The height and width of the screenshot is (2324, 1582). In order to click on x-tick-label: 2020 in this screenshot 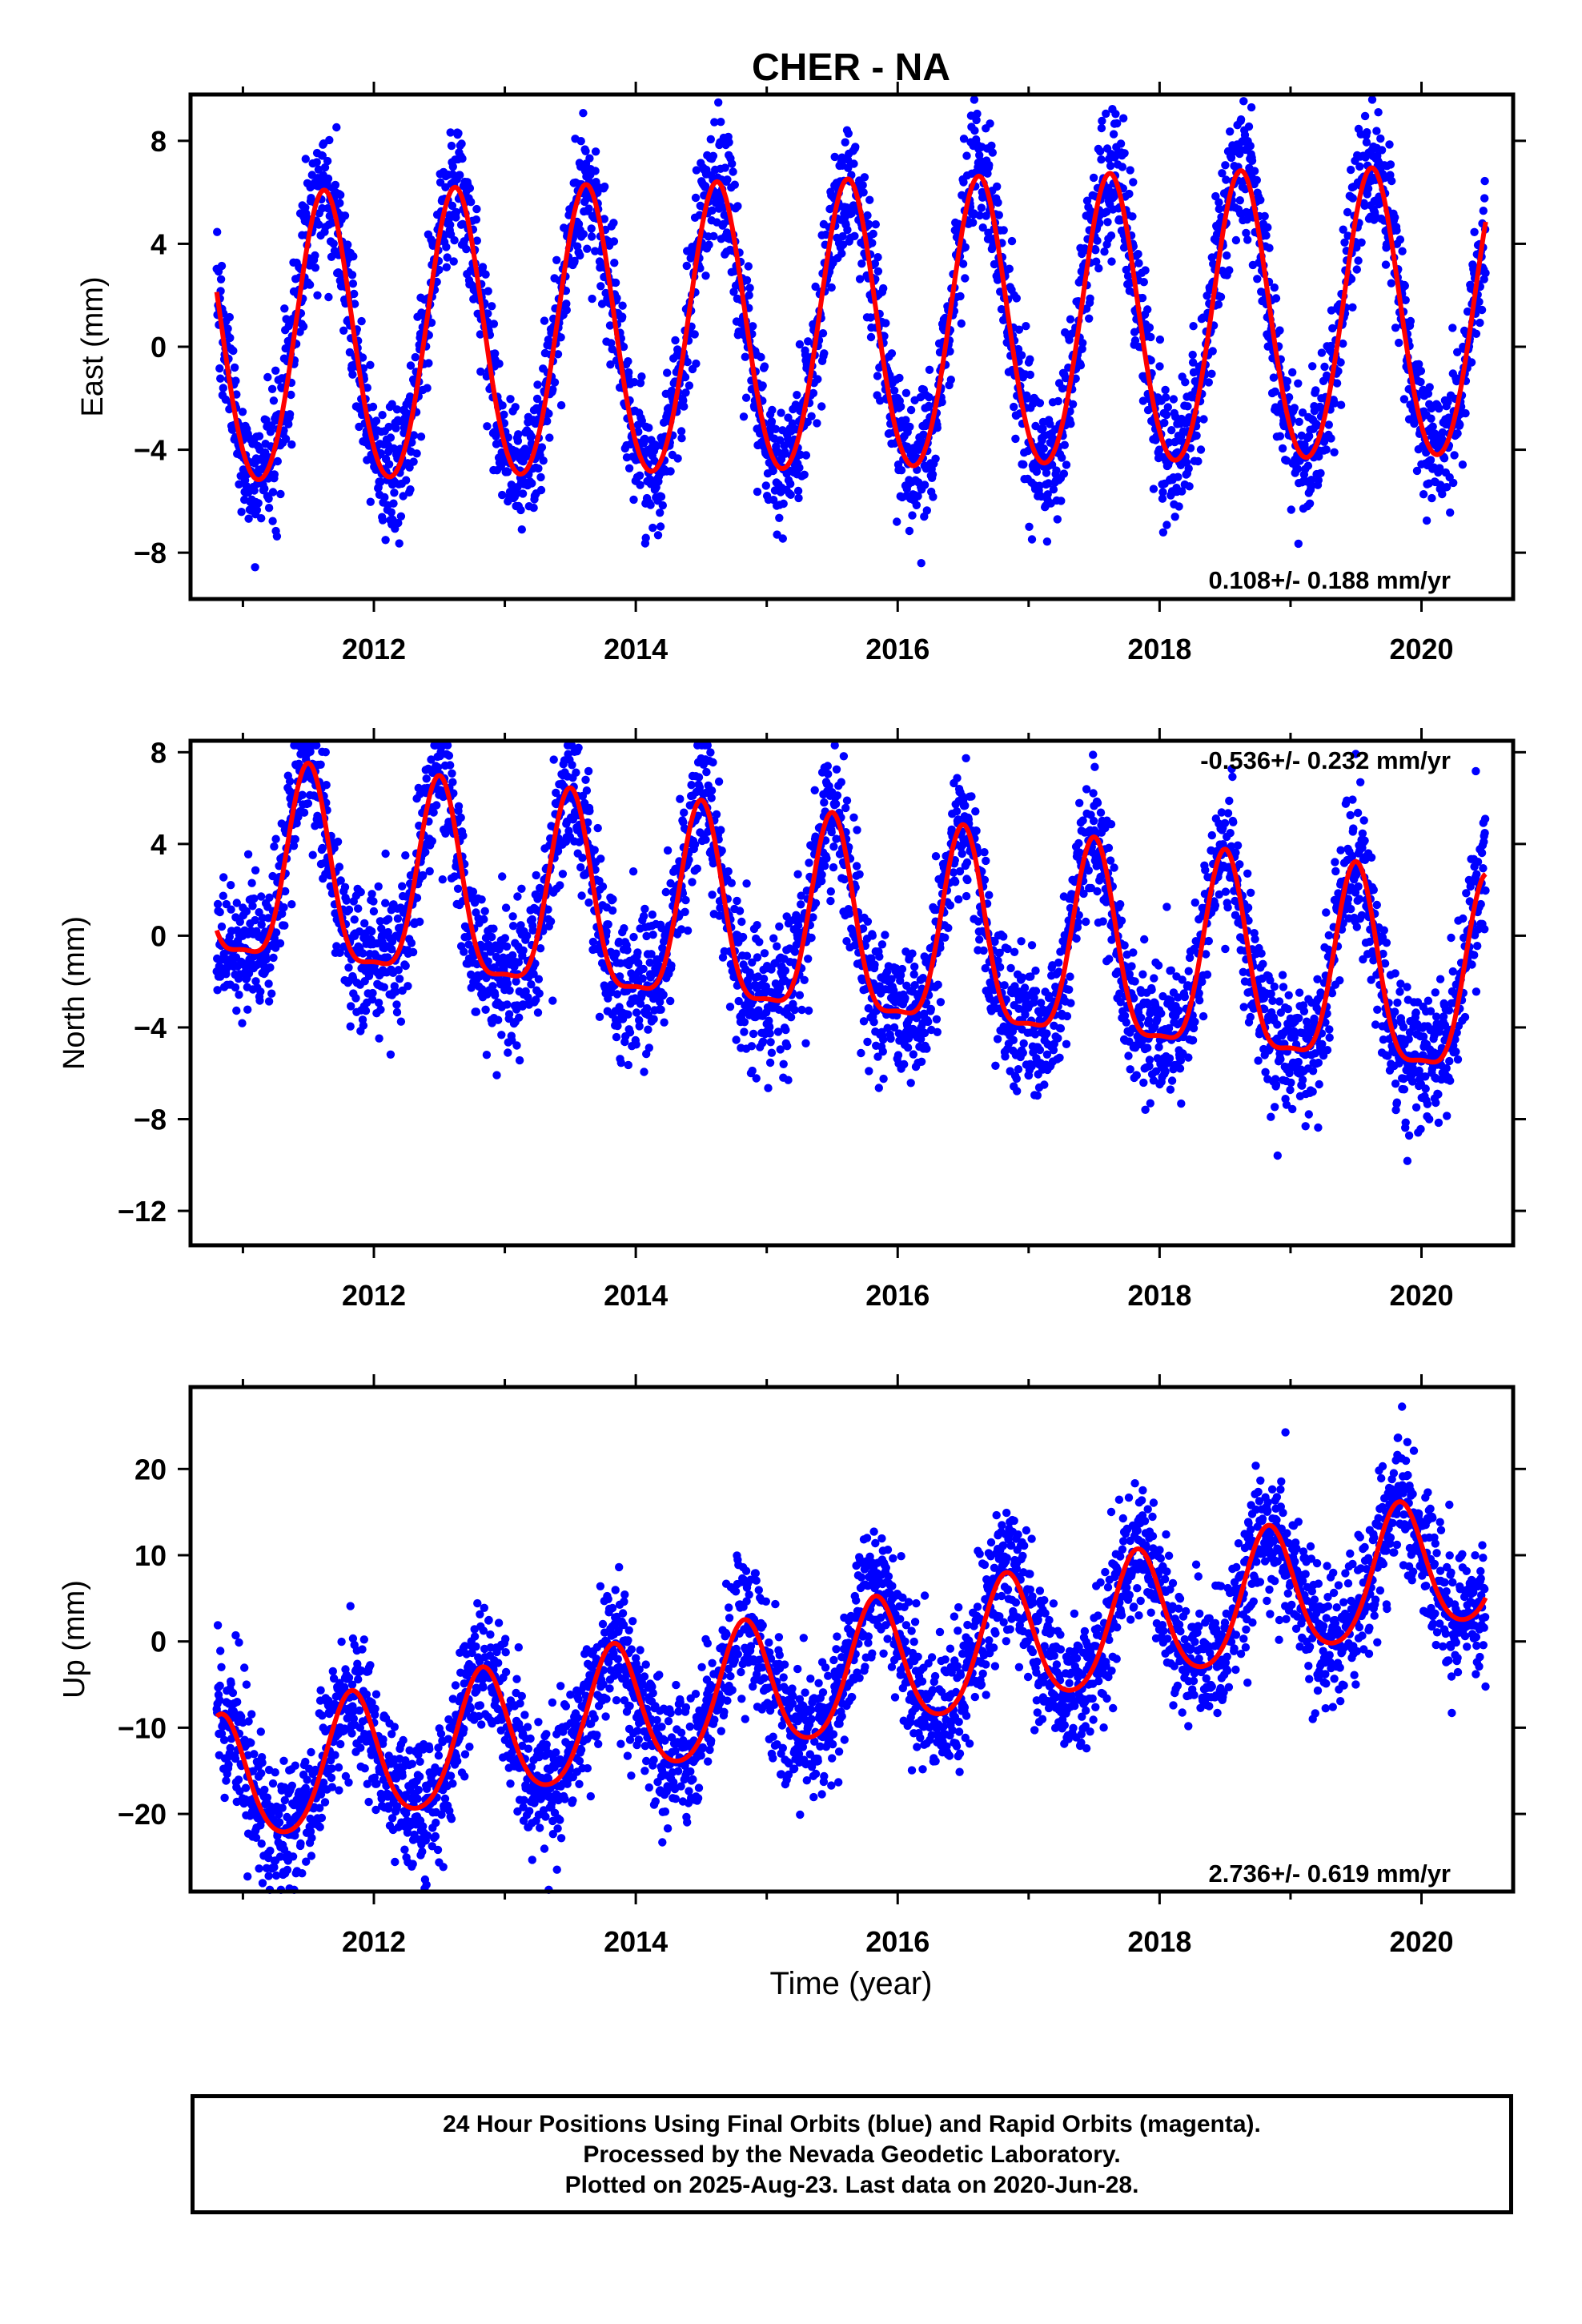, I will do `click(1421, 649)`.